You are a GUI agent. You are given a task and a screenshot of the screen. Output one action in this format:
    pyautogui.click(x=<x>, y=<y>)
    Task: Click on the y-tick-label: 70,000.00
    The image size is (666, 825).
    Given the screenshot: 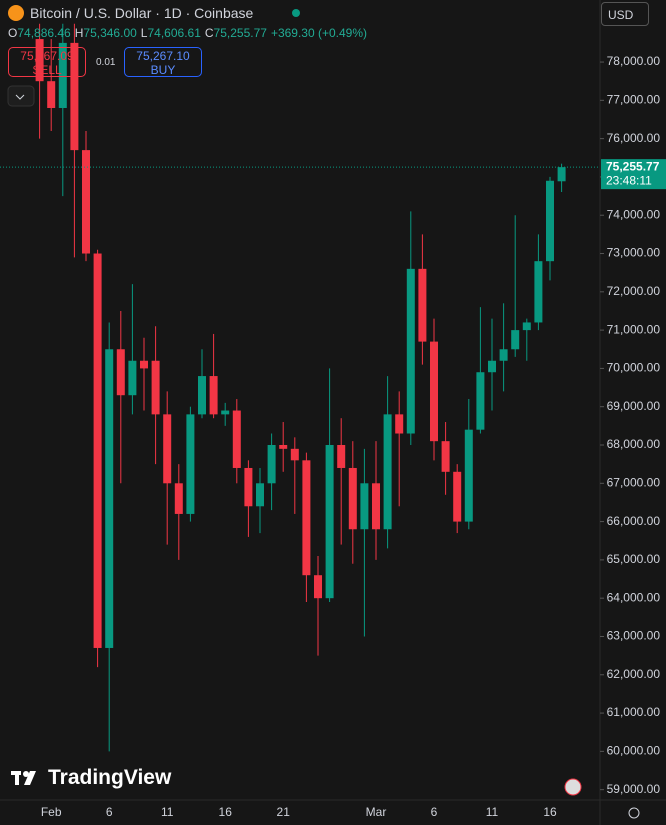 What is the action you would take?
    pyautogui.click(x=634, y=368)
    